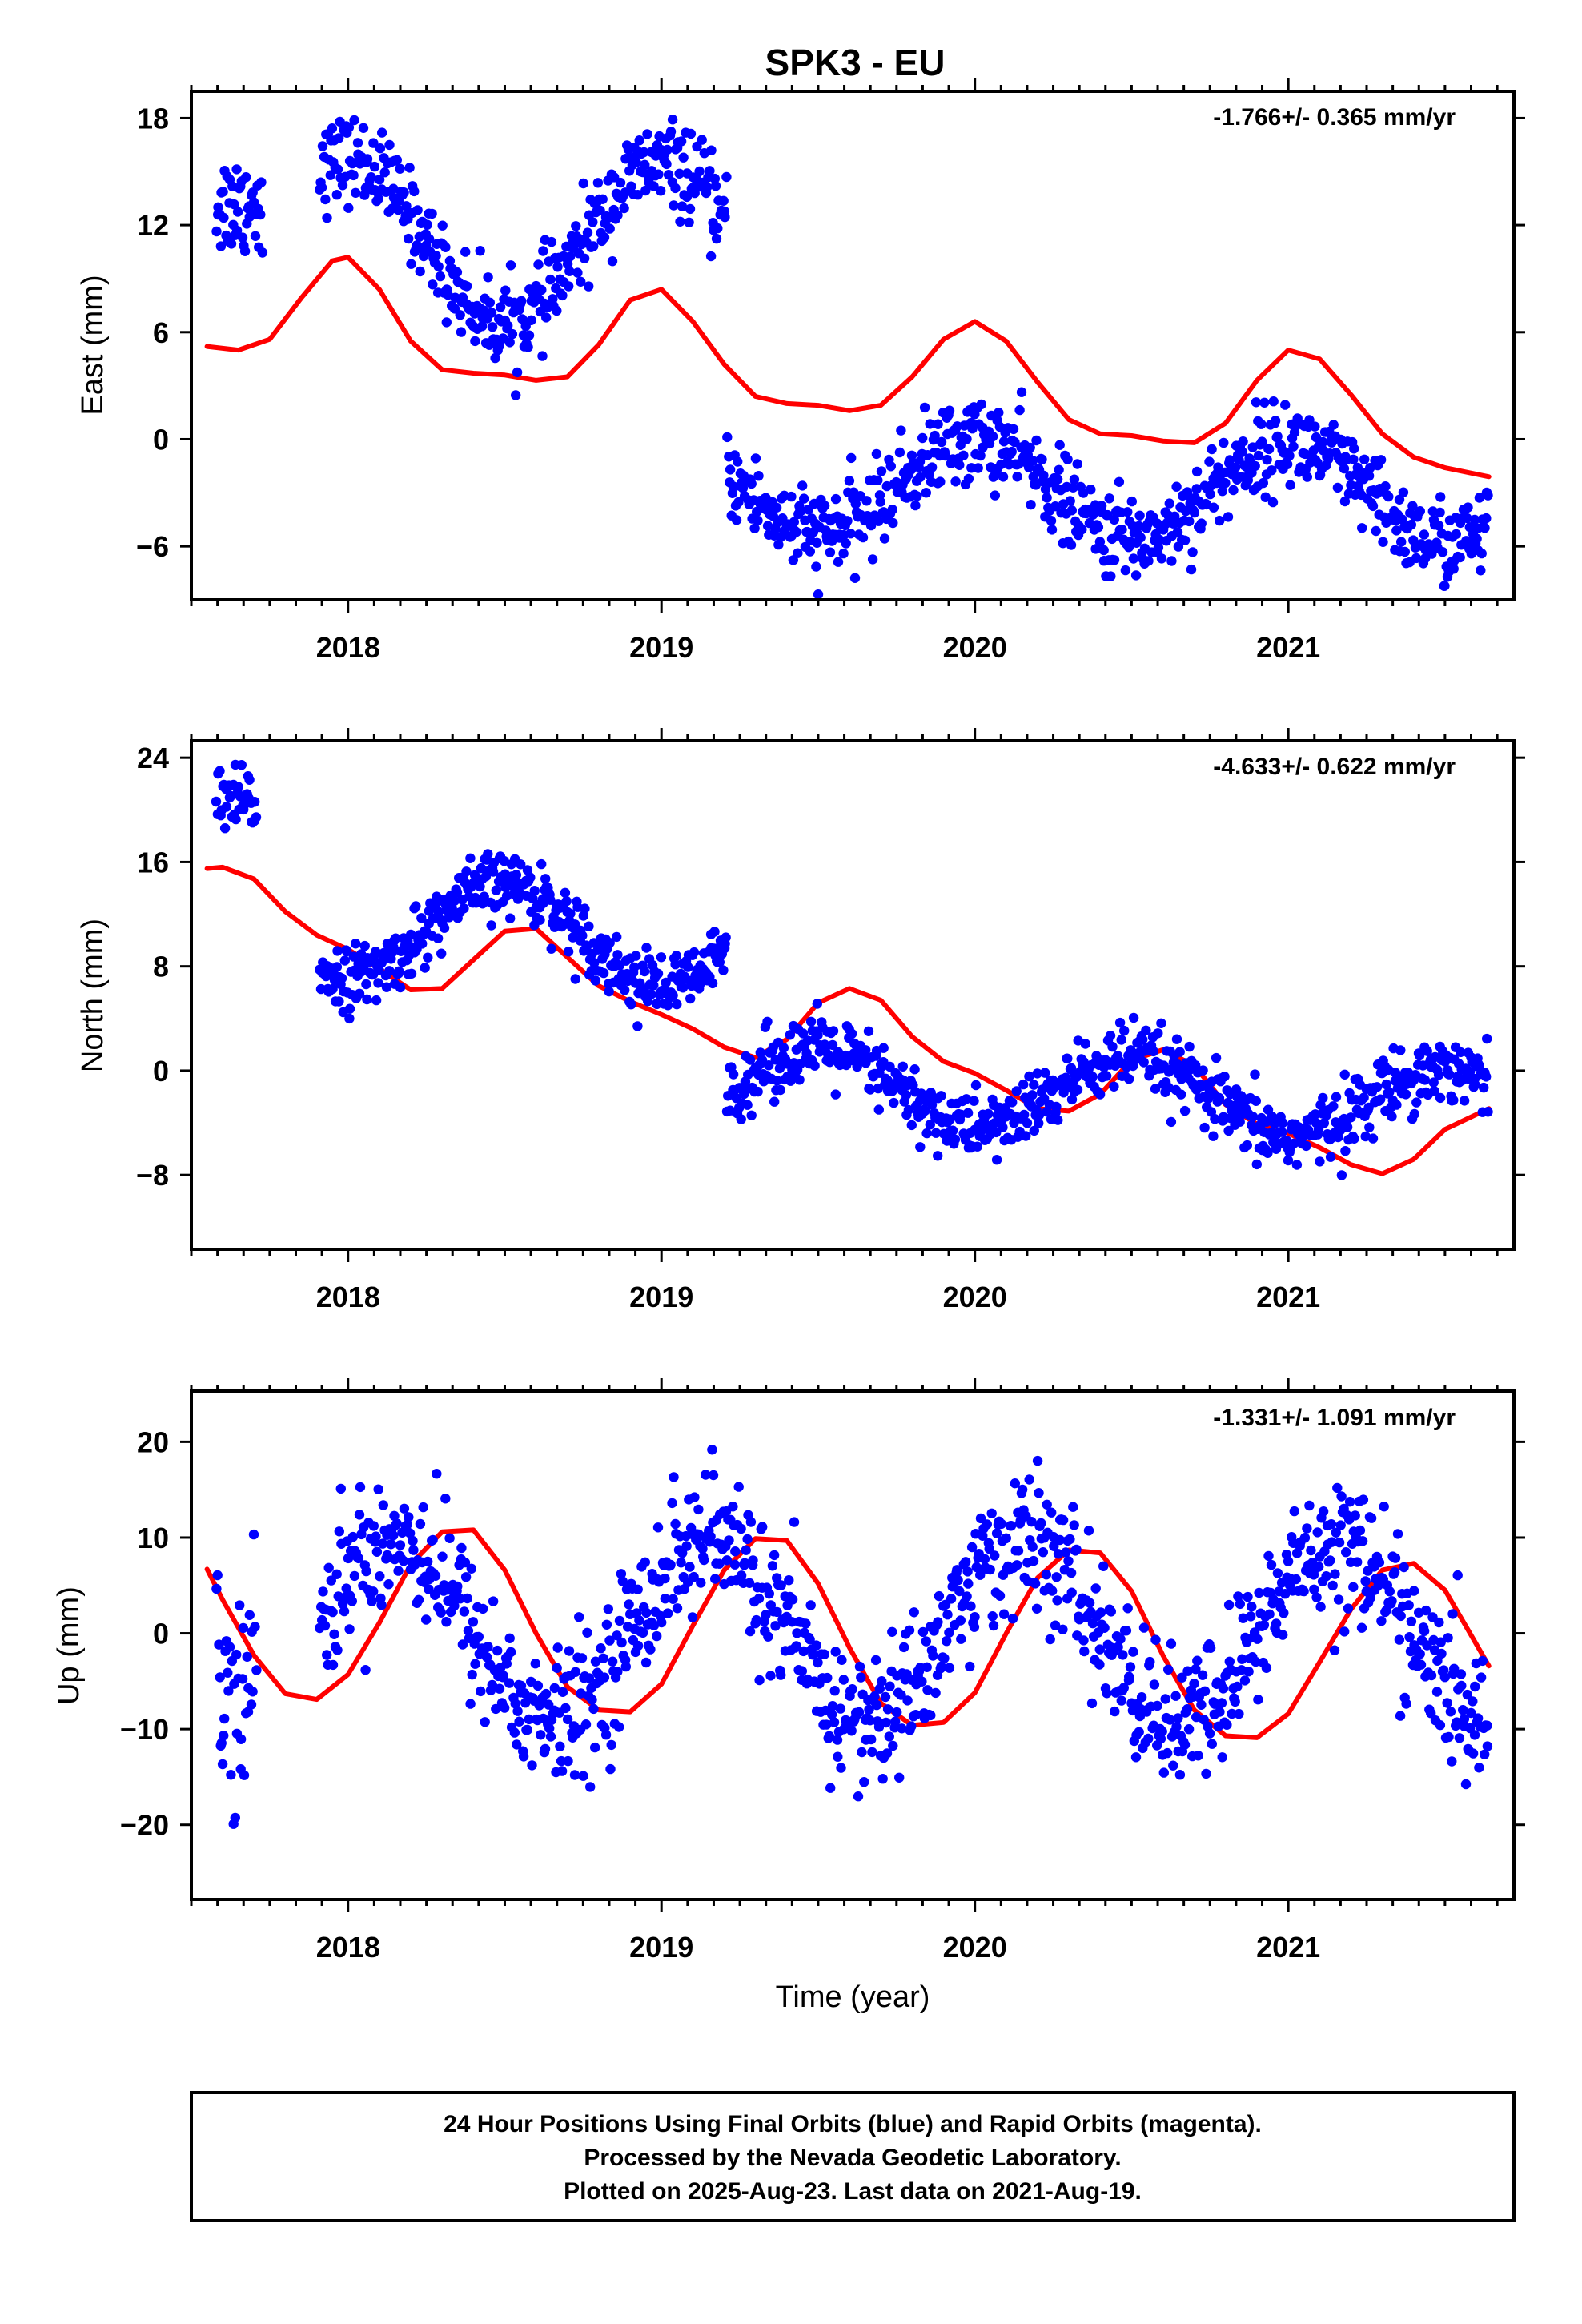 Image resolution: width=1582 pixels, height=2324 pixels. What do you see at coordinates (1334, 118) in the screenshot?
I see `east-rate-label: -1.766+/- 0.365 mm/yr` at bounding box center [1334, 118].